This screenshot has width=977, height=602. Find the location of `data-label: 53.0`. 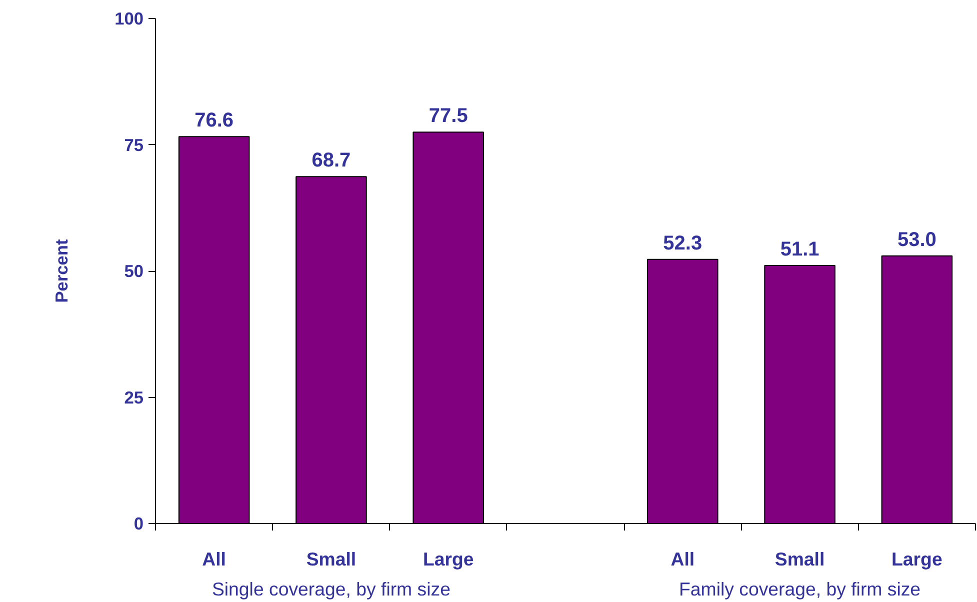

data-label: 53.0 is located at coordinates (916, 239).